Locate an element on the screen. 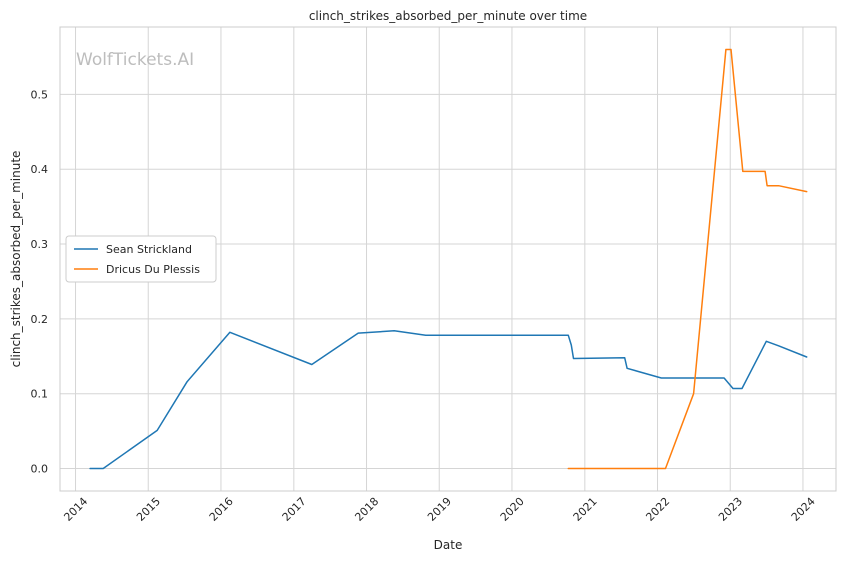  y-tick-label: 0.3 is located at coordinates (40, 244).